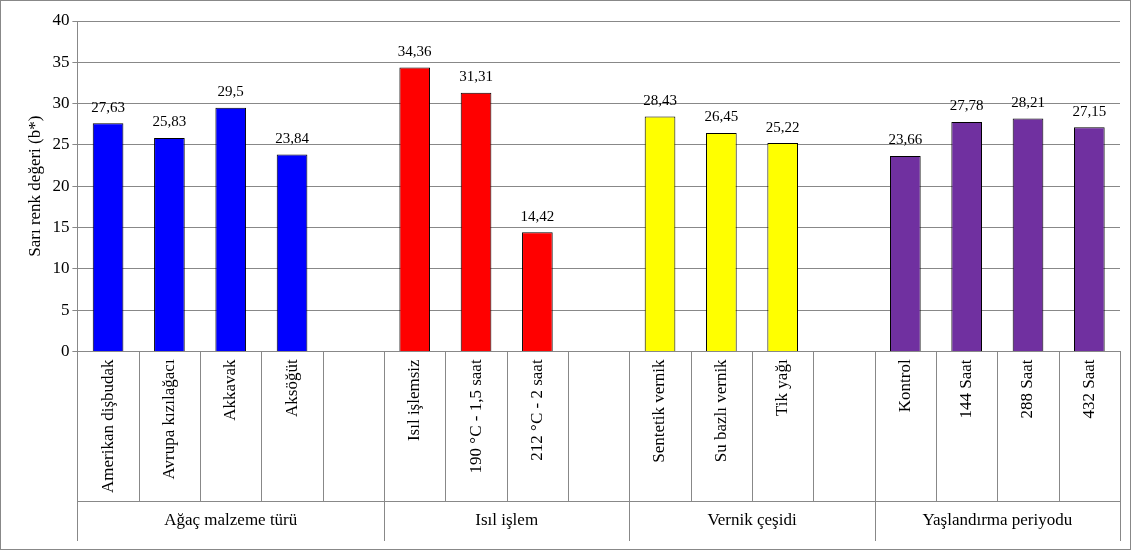  Describe the element at coordinates (536, 410) in the screenshot. I see `x-tick-label: 212 °C - 2 saat` at that location.